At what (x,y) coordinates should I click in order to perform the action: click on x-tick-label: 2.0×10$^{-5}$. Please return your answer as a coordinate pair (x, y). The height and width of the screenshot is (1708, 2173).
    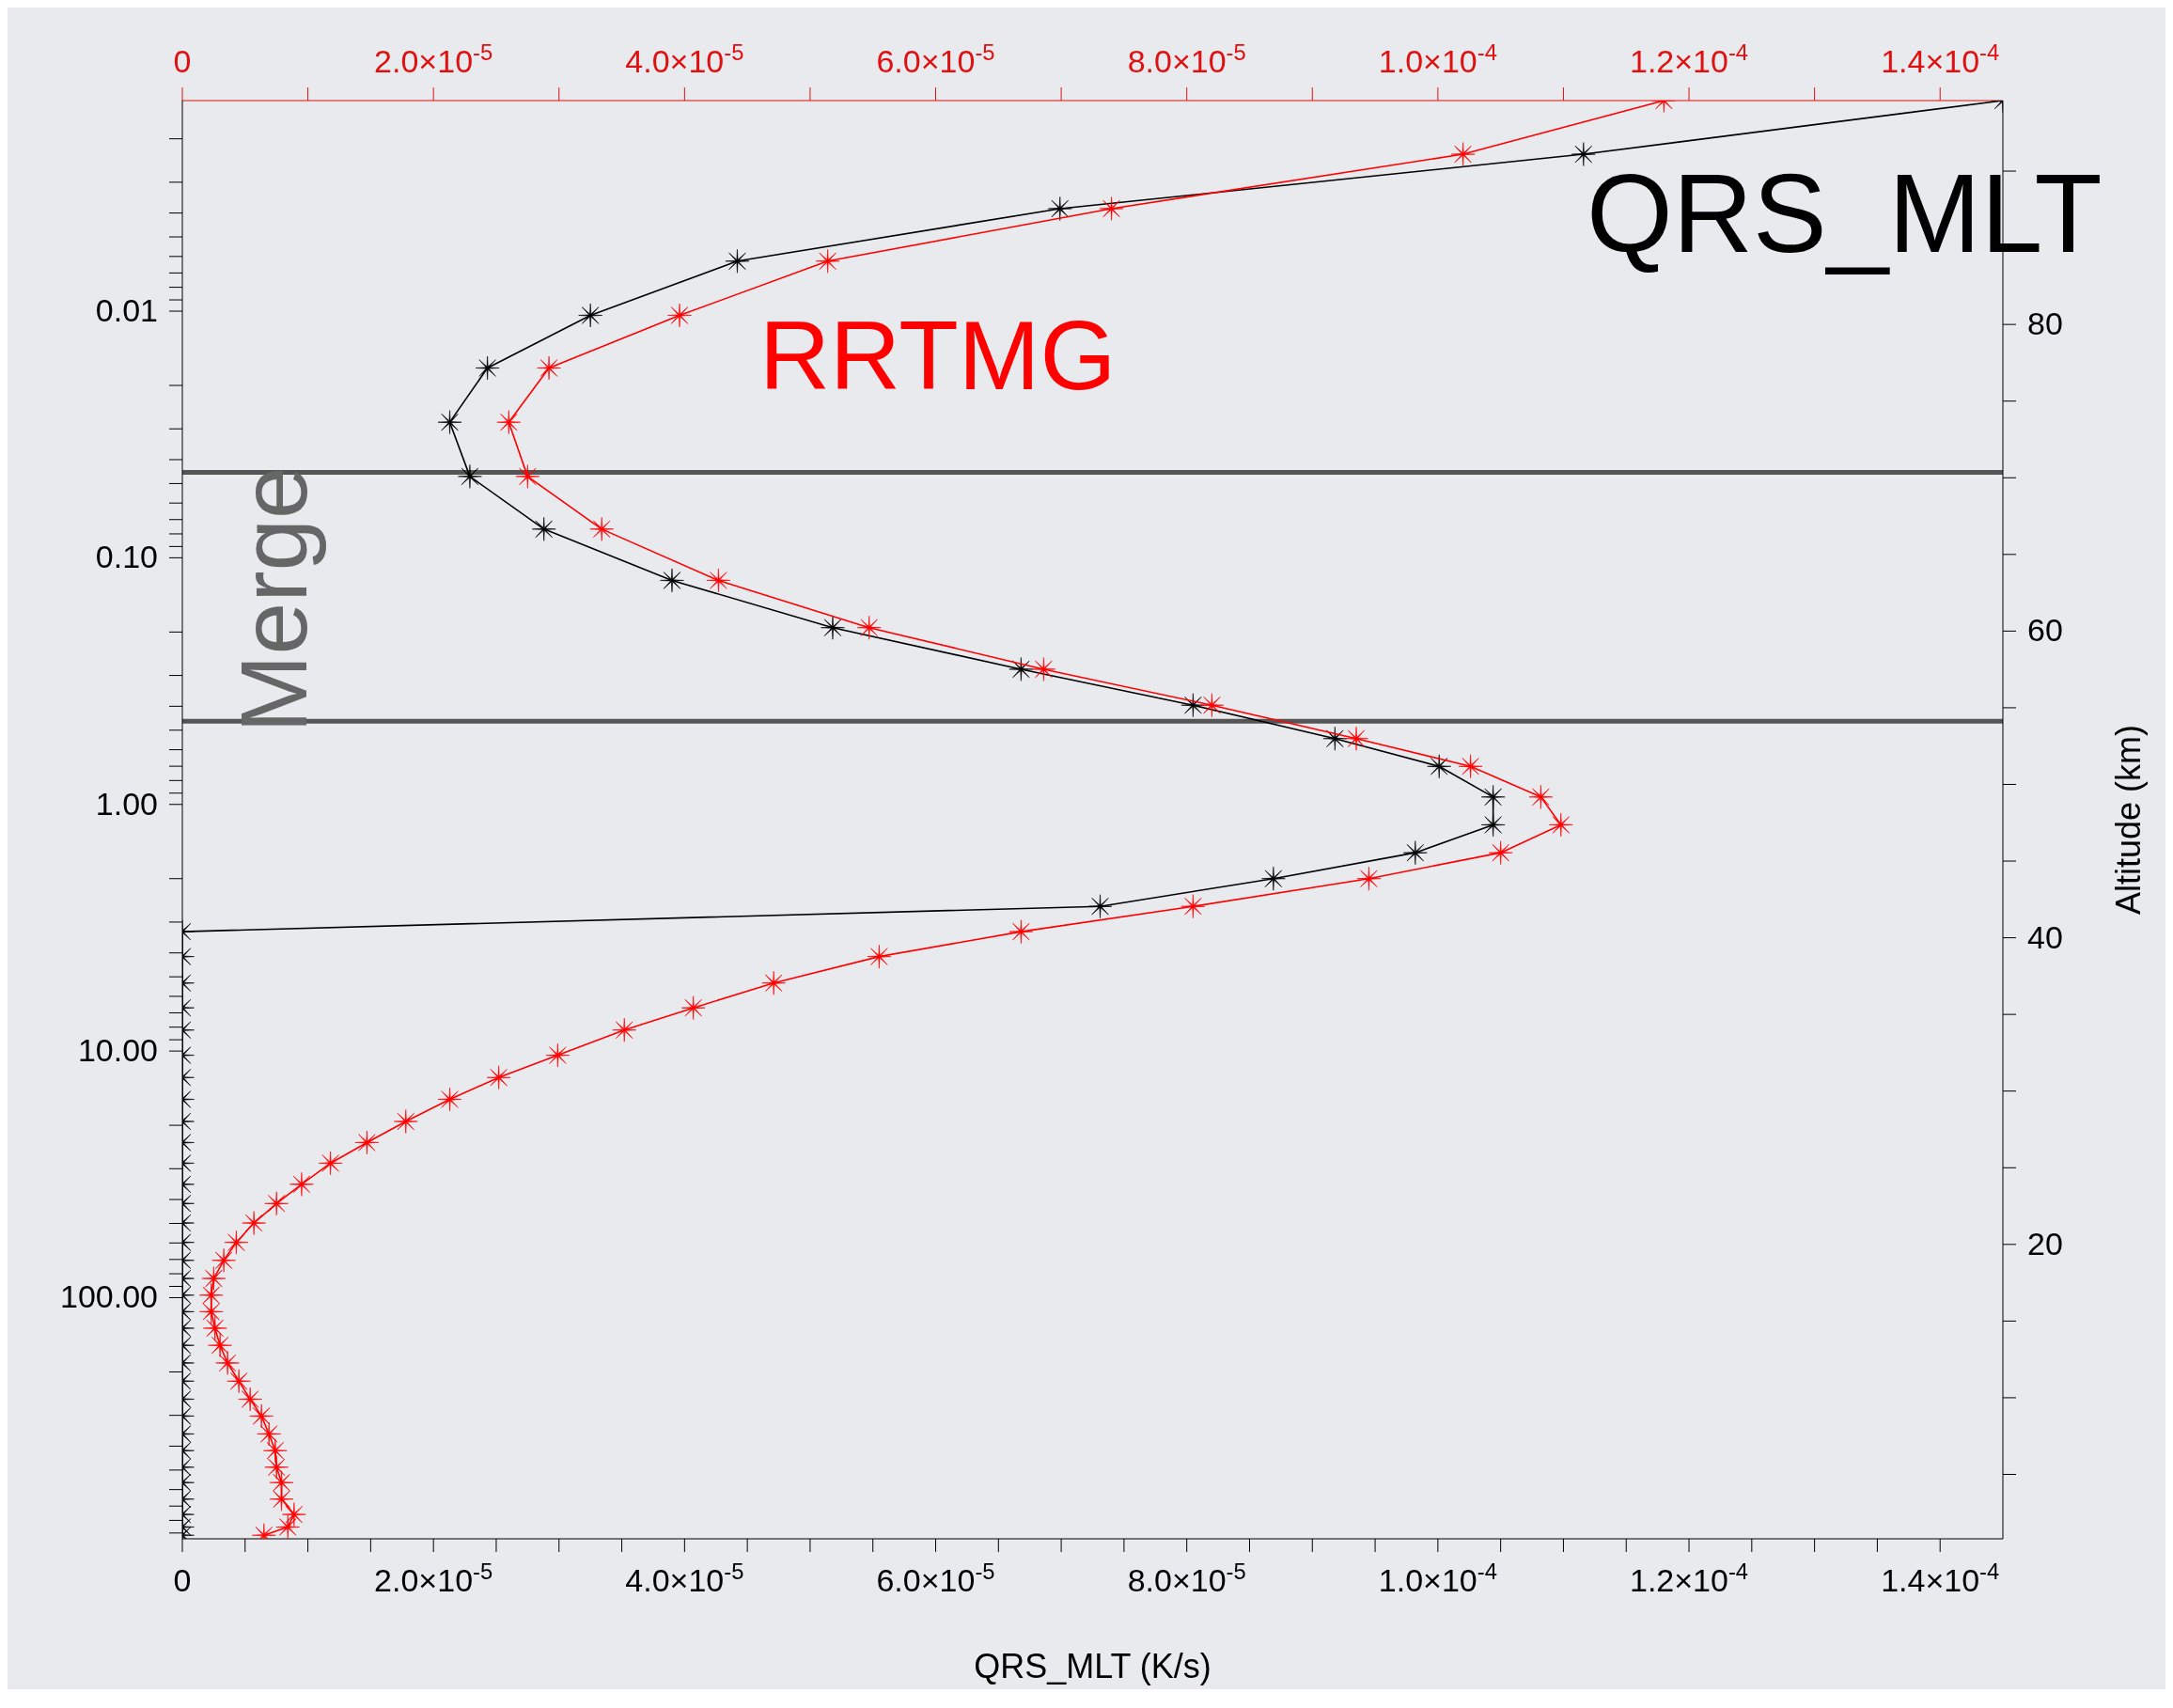
    Looking at the image, I should click on (433, 1578).